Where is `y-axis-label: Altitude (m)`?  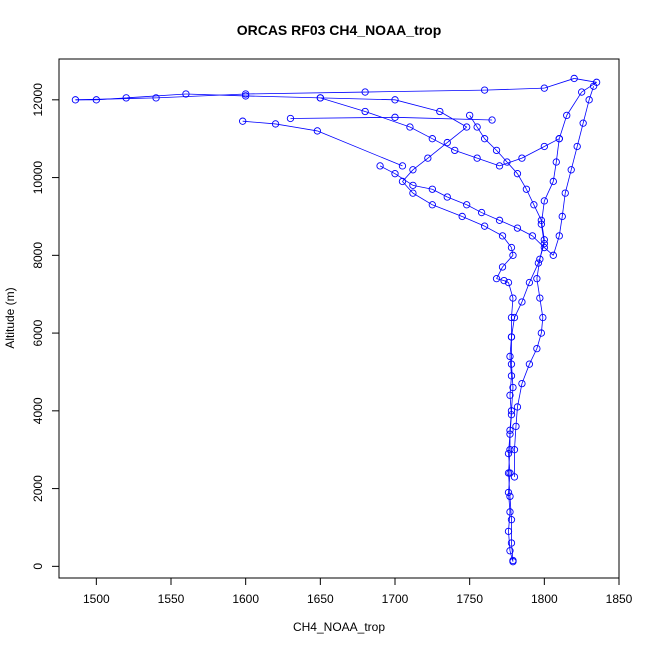
y-axis-label: Altitude (m) is located at coordinates (10, 317).